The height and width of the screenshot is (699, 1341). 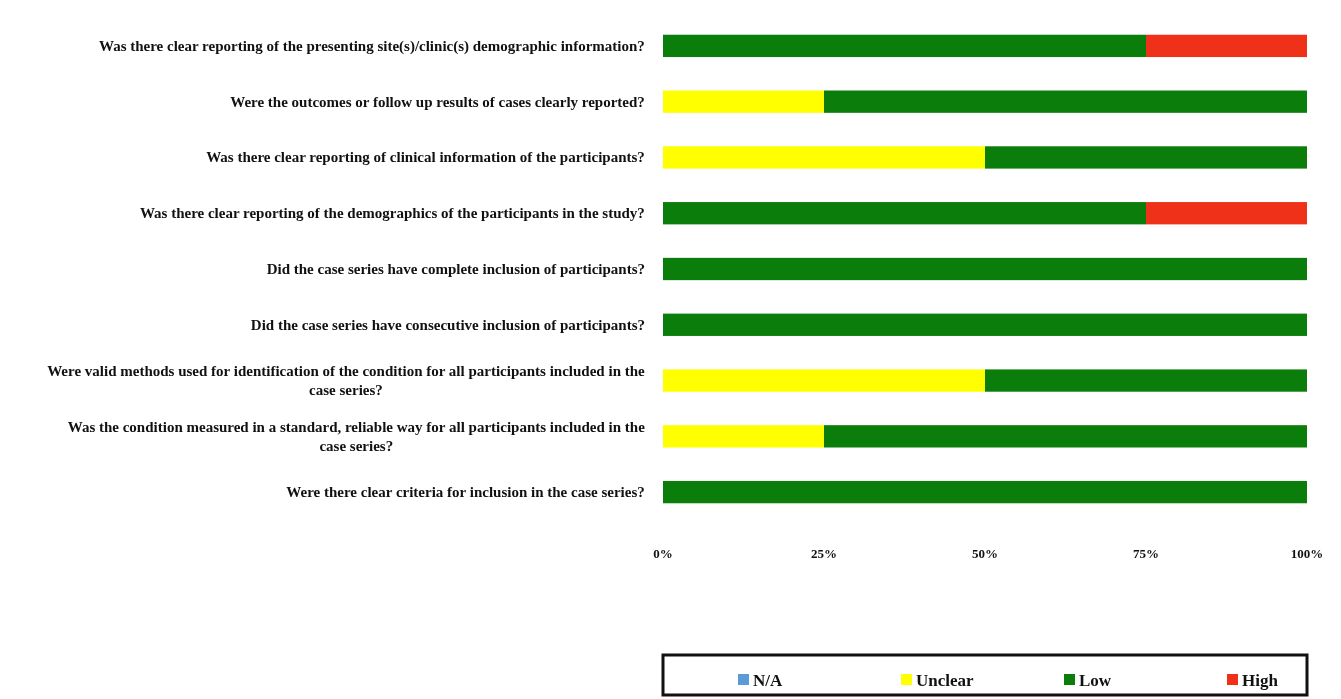 What do you see at coordinates (425, 157) in the screenshot?
I see `y-tick-label: Was there clear reporting of clinical information of the participants?` at bounding box center [425, 157].